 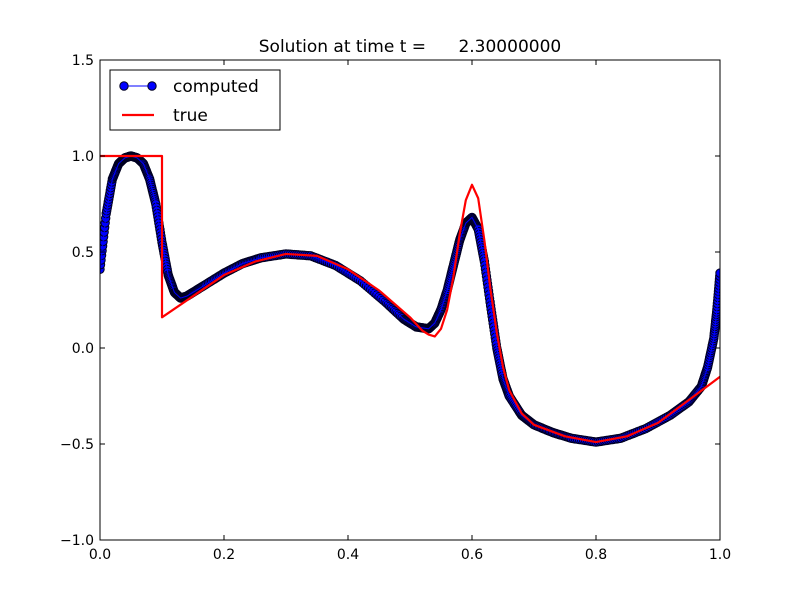 I want to click on y-tick-label: 0.0, so click(x=83, y=349).